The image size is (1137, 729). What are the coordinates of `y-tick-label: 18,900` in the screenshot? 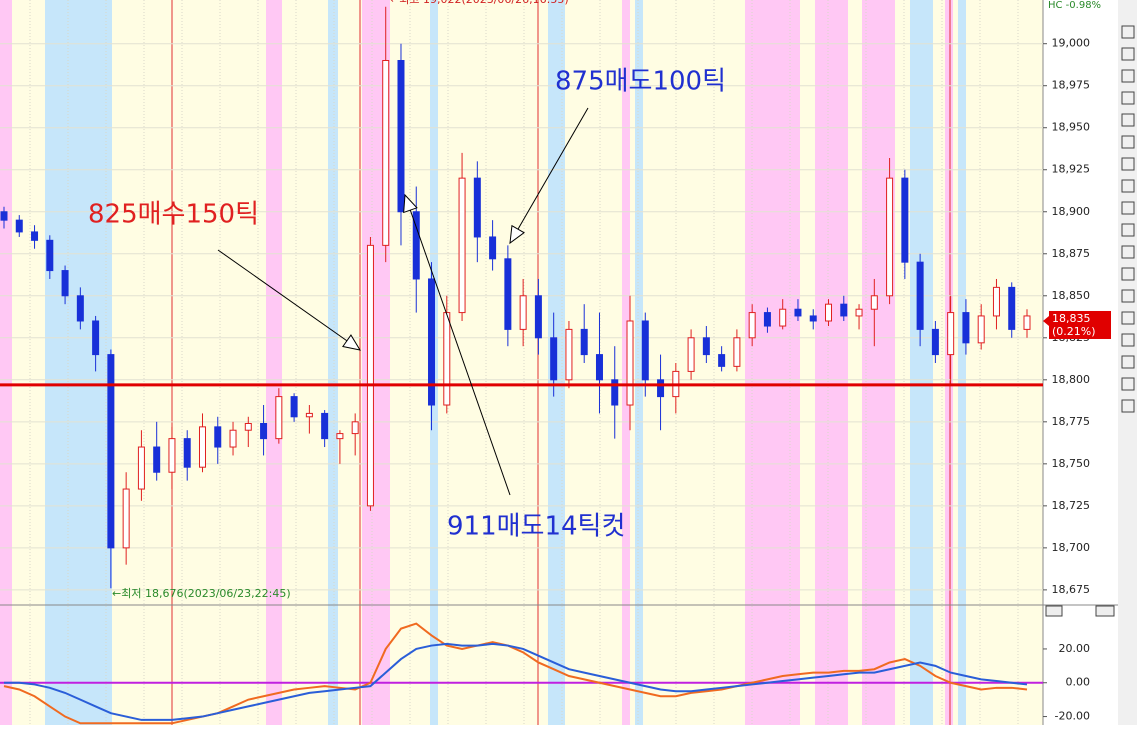 It's located at (1071, 211).